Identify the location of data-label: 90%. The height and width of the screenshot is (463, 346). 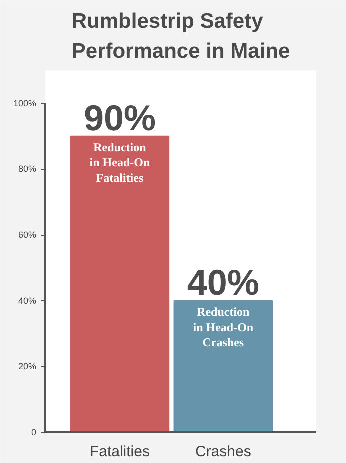
(120, 117).